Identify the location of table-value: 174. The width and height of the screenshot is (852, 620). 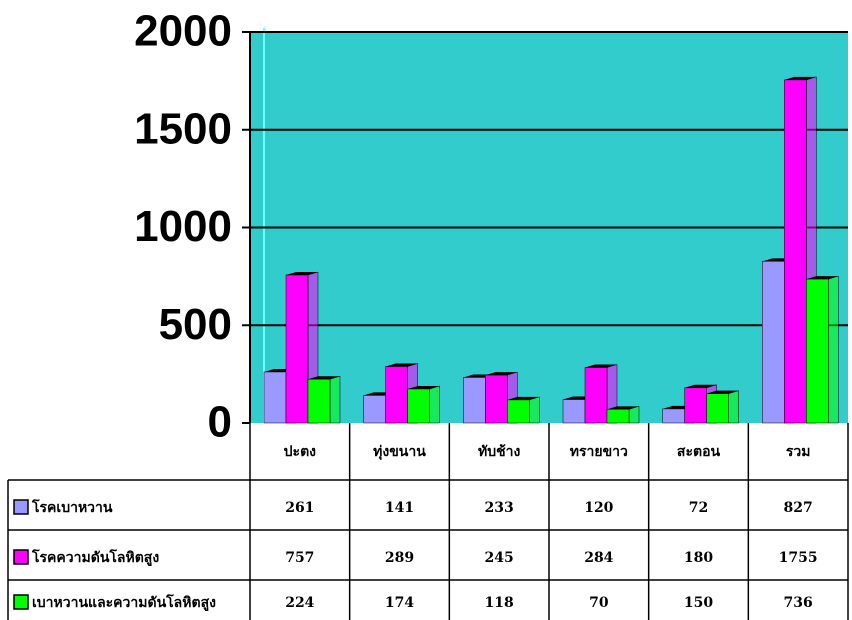
(399, 603).